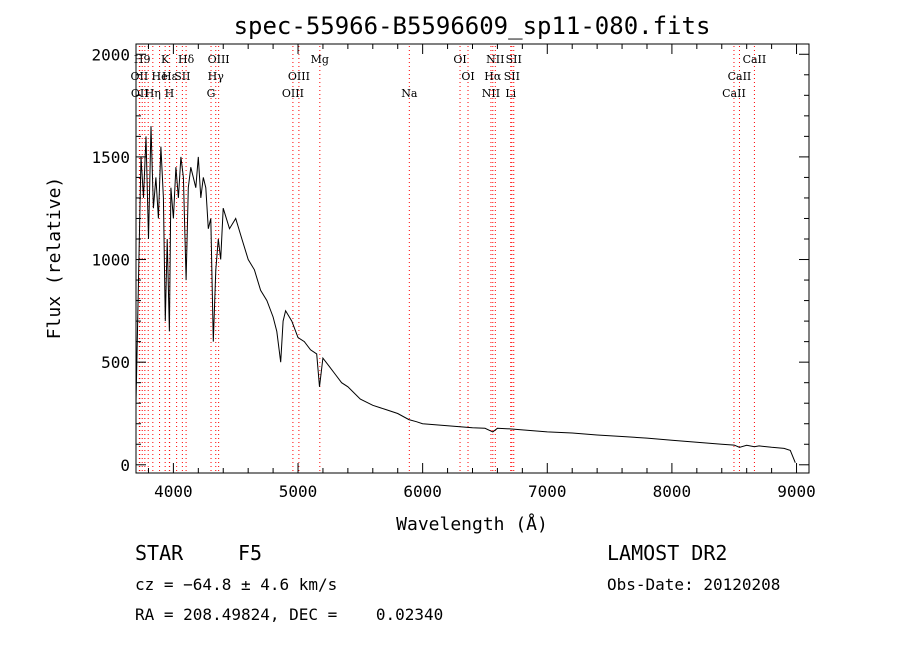  What do you see at coordinates (165, 59) in the screenshot?
I see `emission-line-label: K` at bounding box center [165, 59].